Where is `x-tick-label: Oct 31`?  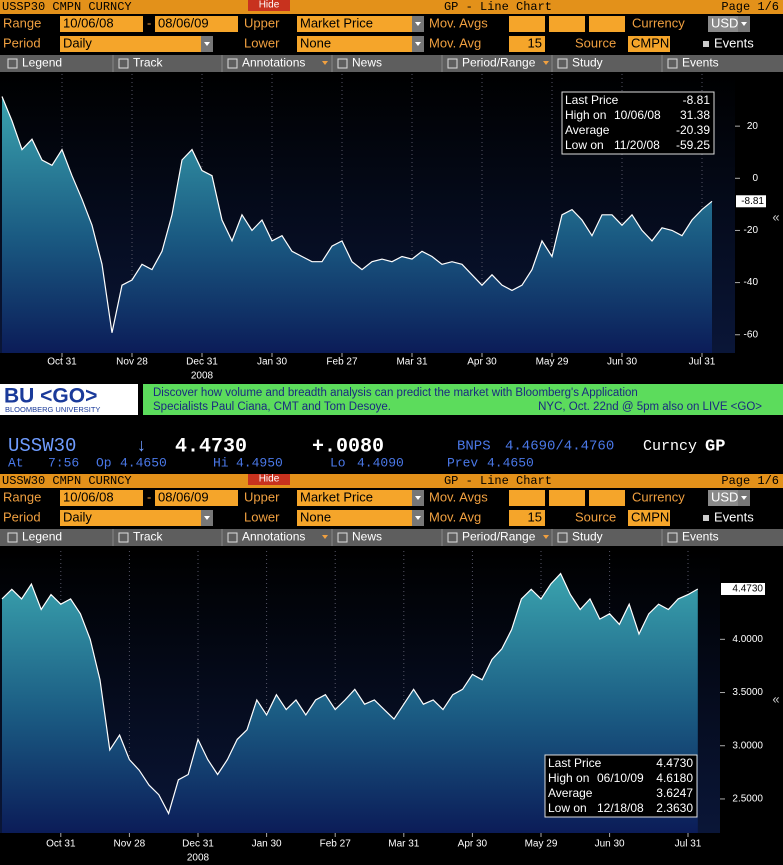 x-tick-label: Oct 31 is located at coordinates (62, 362).